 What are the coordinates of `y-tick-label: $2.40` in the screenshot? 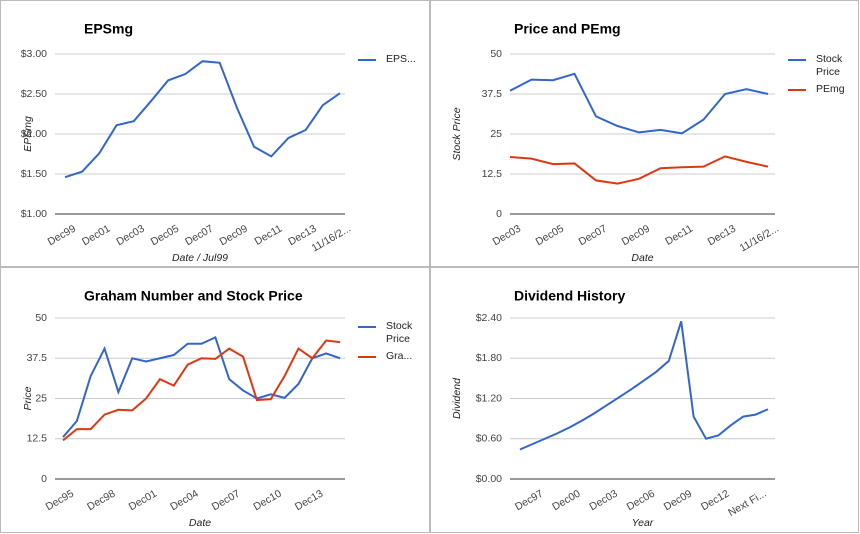 It's located at (489, 318).